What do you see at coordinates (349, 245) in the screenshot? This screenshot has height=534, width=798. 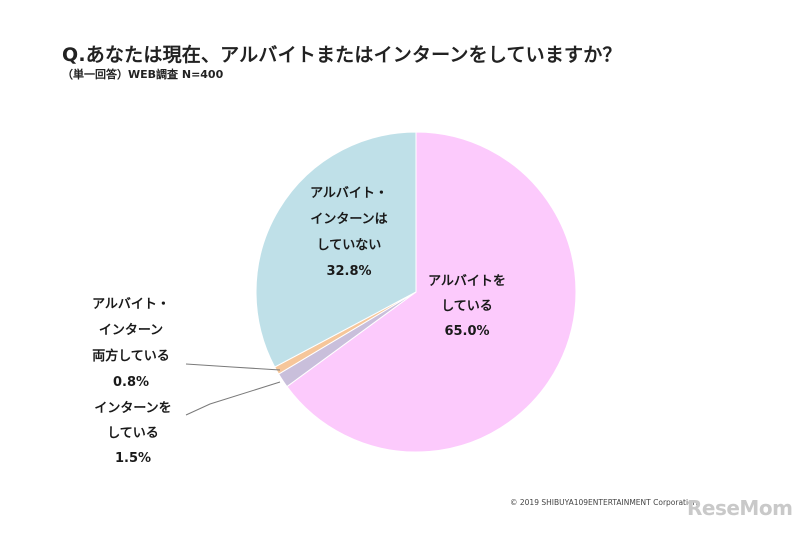 I see `slice-category-label: していない` at bounding box center [349, 245].